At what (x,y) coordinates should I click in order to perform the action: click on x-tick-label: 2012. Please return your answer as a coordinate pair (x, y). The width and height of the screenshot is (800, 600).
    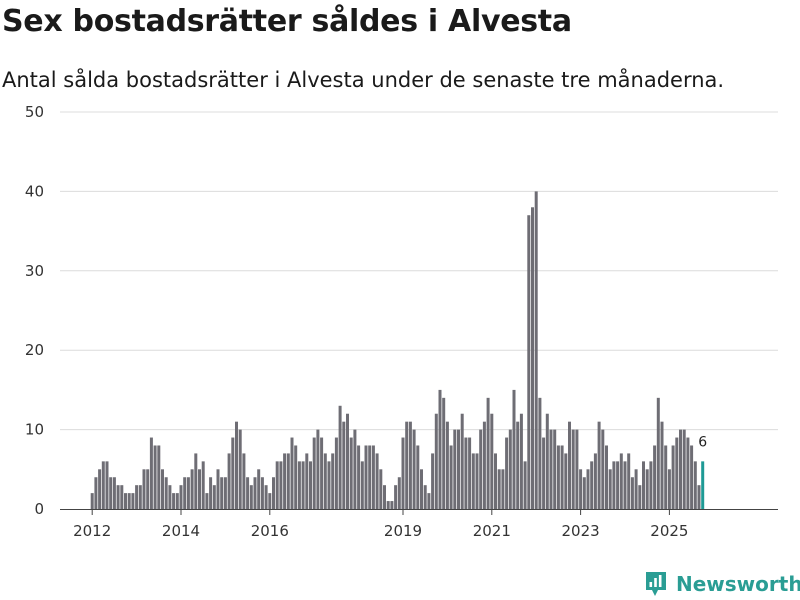
    Looking at the image, I should click on (92, 531).